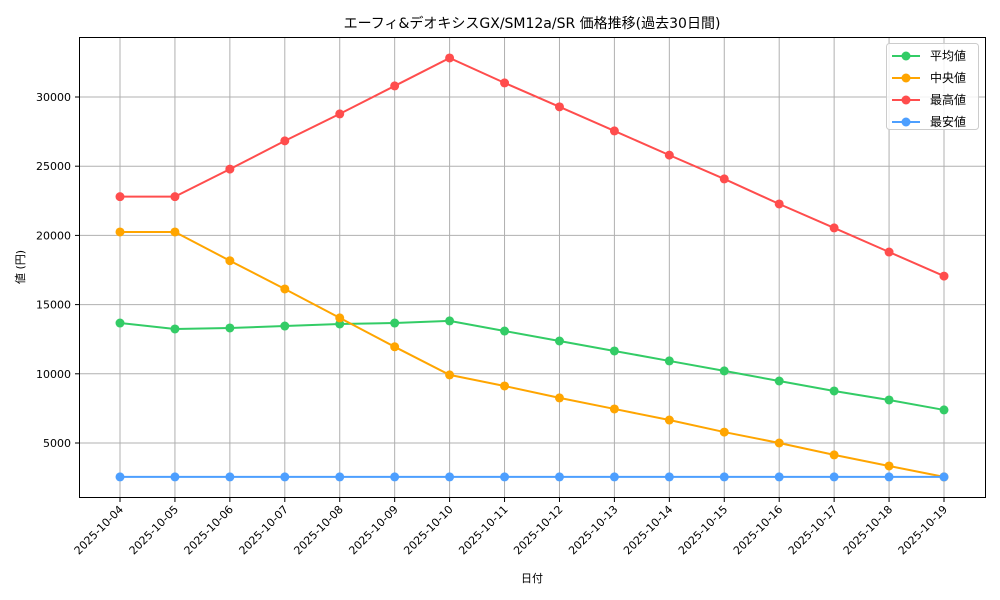 Image resolution: width=1000 pixels, height=600 pixels. I want to click on y-axis-label: 値 (円), so click(20, 267).